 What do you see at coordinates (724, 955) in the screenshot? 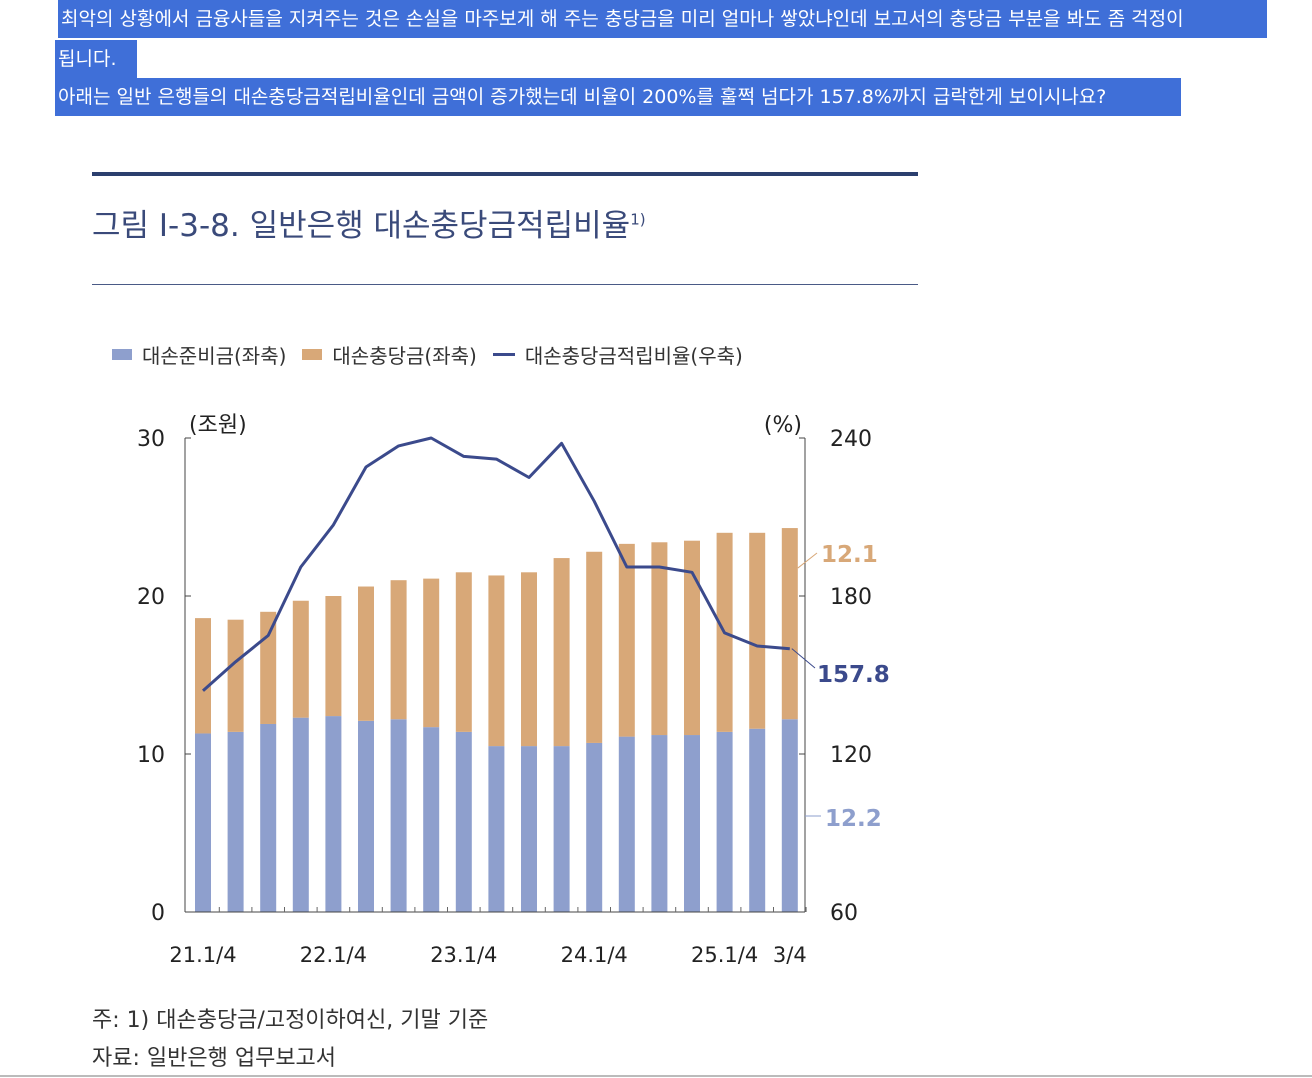
I see `x-tick-label-25.1/4: 25.1/4` at bounding box center [724, 955].